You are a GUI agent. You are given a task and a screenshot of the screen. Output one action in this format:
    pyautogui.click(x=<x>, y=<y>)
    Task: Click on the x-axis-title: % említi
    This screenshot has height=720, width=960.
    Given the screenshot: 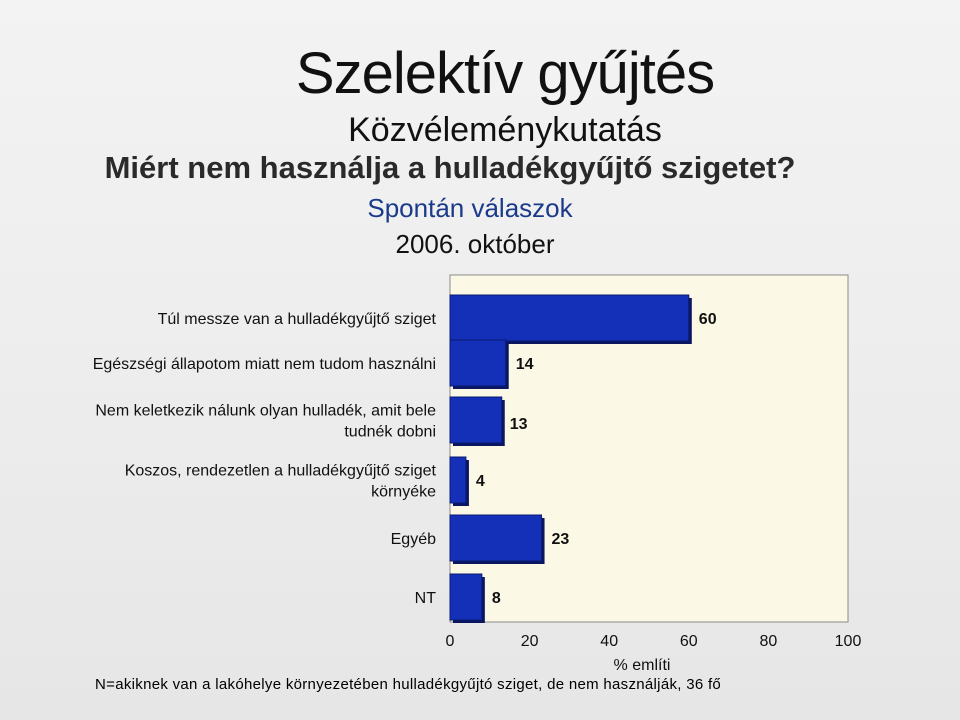 What is the action you would take?
    pyautogui.click(x=642, y=665)
    